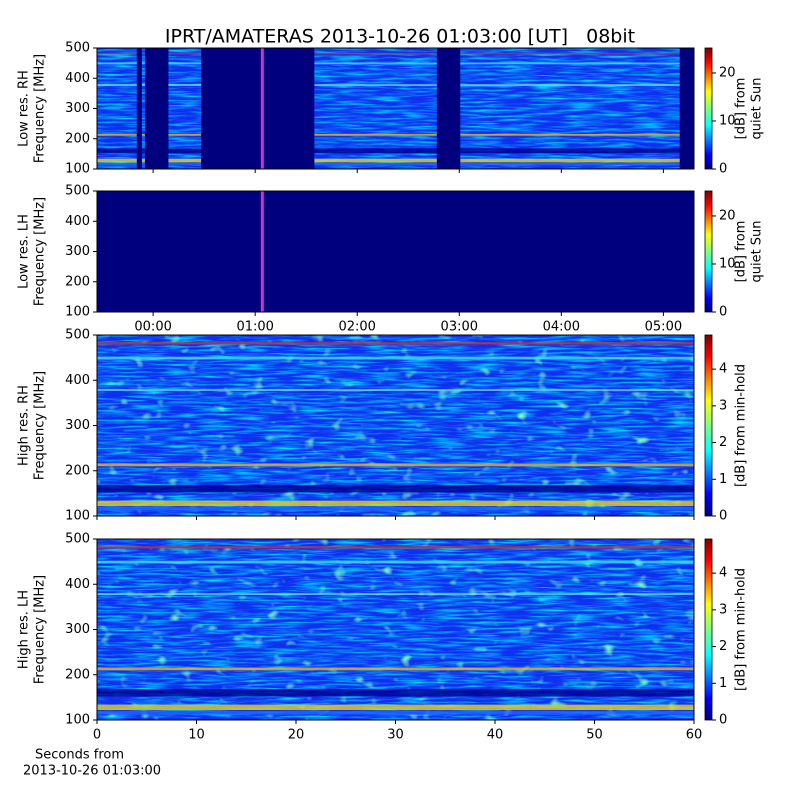 The height and width of the screenshot is (800, 800). What do you see at coordinates (97, 735) in the screenshot?
I see `x-tick-label: 0` at bounding box center [97, 735].